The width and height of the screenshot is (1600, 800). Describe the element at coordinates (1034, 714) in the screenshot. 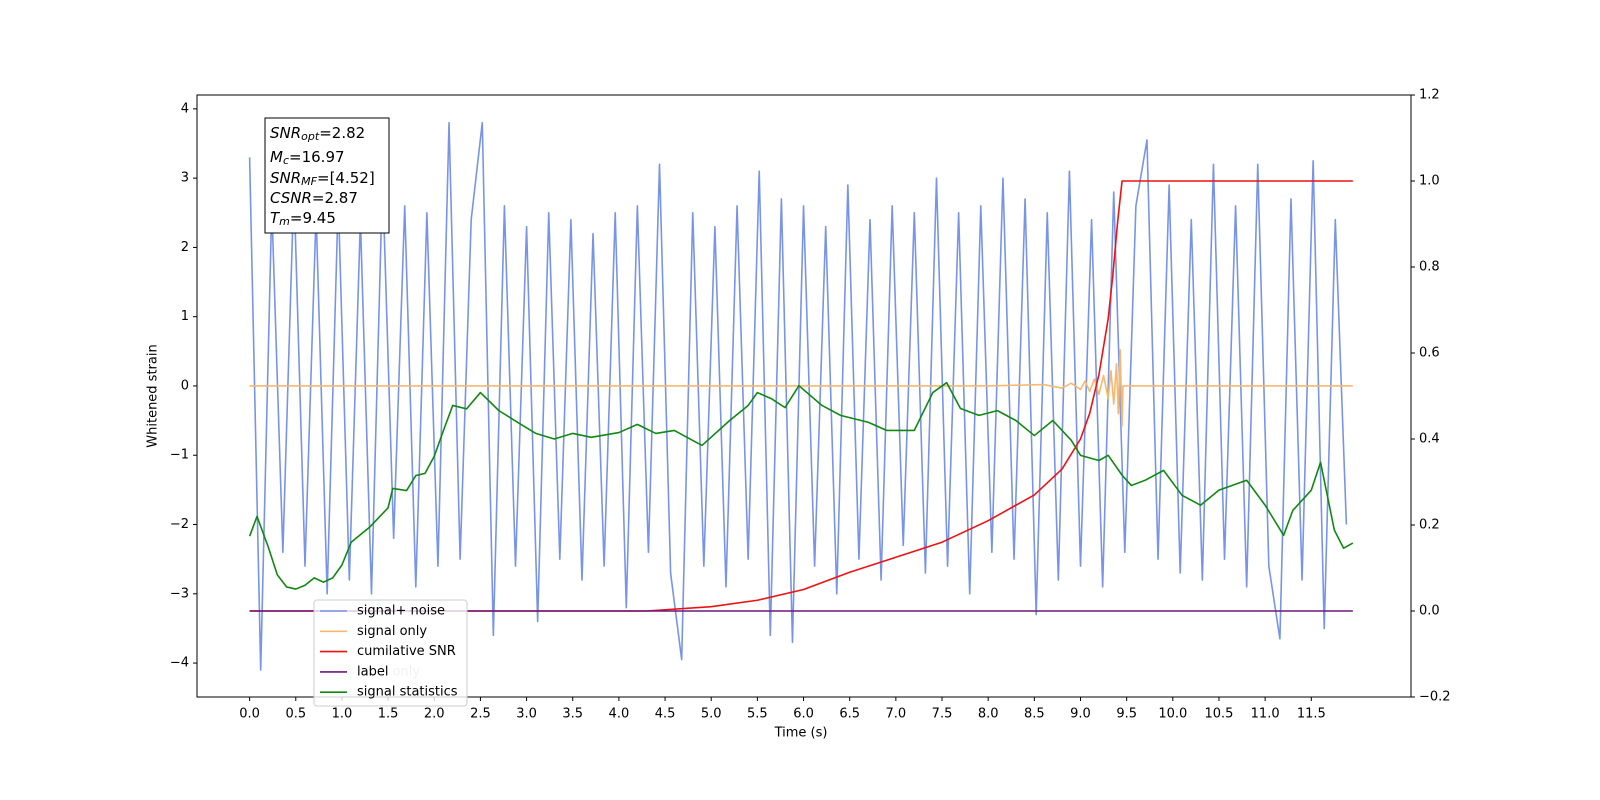

I see `x-tick-label: 8.5` at that location.